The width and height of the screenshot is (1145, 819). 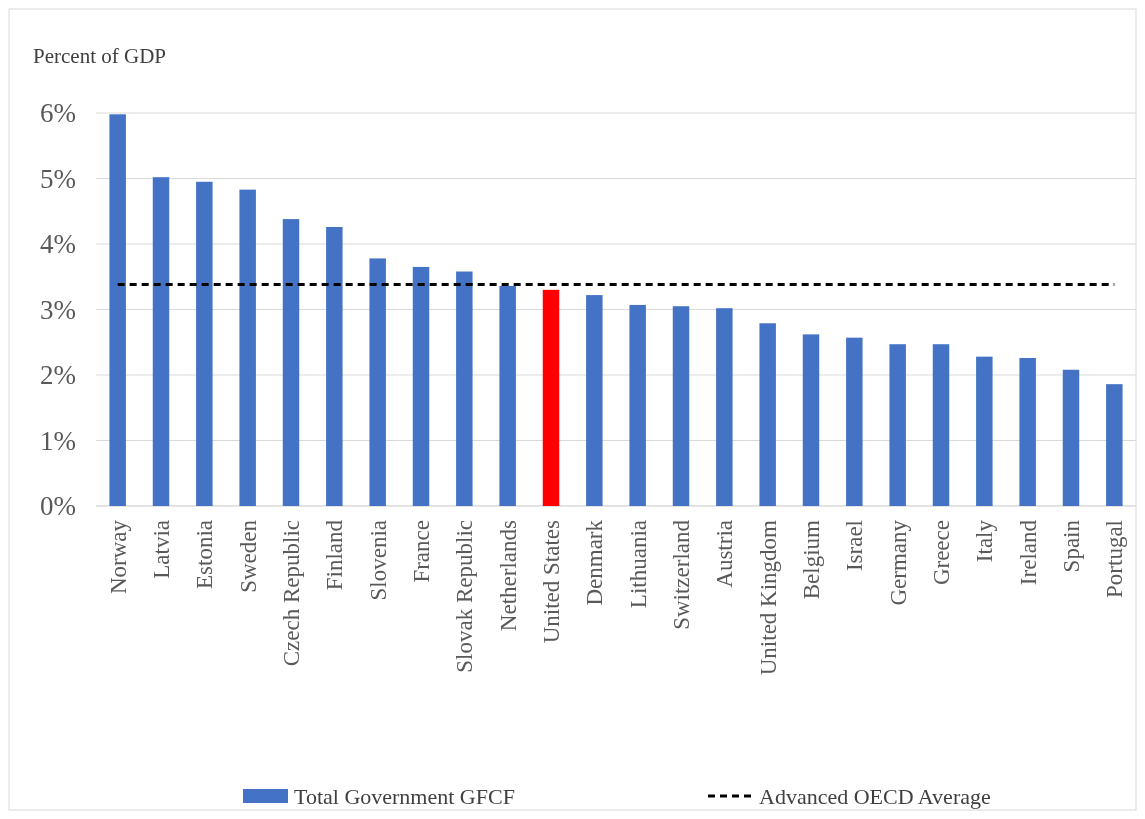 I want to click on x-tick-label: Greece, so click(x=942, y=553).